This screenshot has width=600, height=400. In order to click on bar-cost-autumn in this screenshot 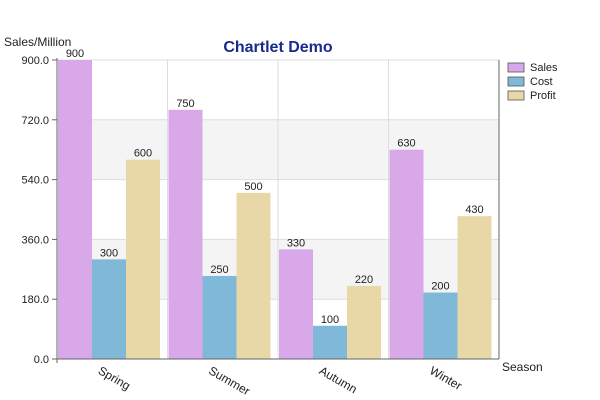, I will do `click(330, 342)`.